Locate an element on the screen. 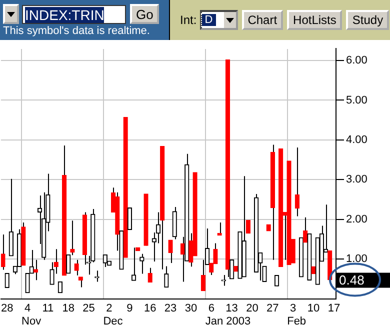 Image resolution: width=390 pixels, height=332 pixels. text: HotLists is located at coordinates (314, 20).